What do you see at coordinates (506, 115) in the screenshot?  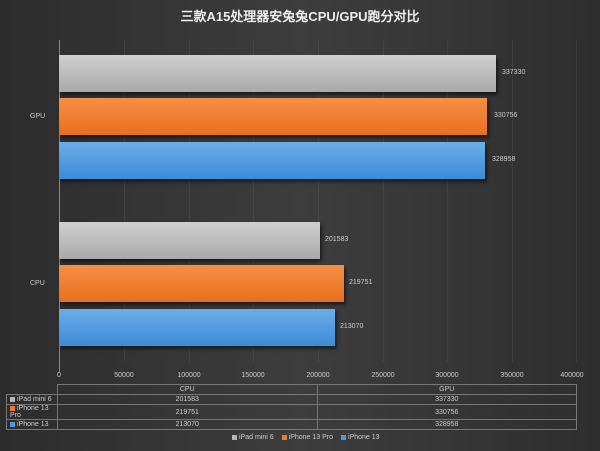 I see `value-label: 330756` at bounding box center [506, 115].